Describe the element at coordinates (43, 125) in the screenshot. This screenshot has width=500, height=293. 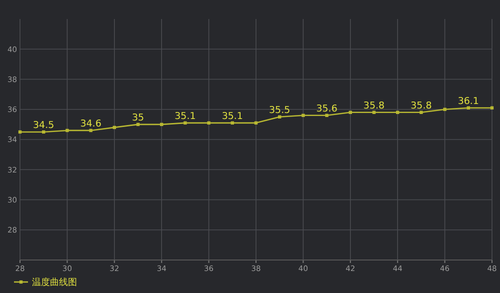
I see `data-label: 34.5` at that location.